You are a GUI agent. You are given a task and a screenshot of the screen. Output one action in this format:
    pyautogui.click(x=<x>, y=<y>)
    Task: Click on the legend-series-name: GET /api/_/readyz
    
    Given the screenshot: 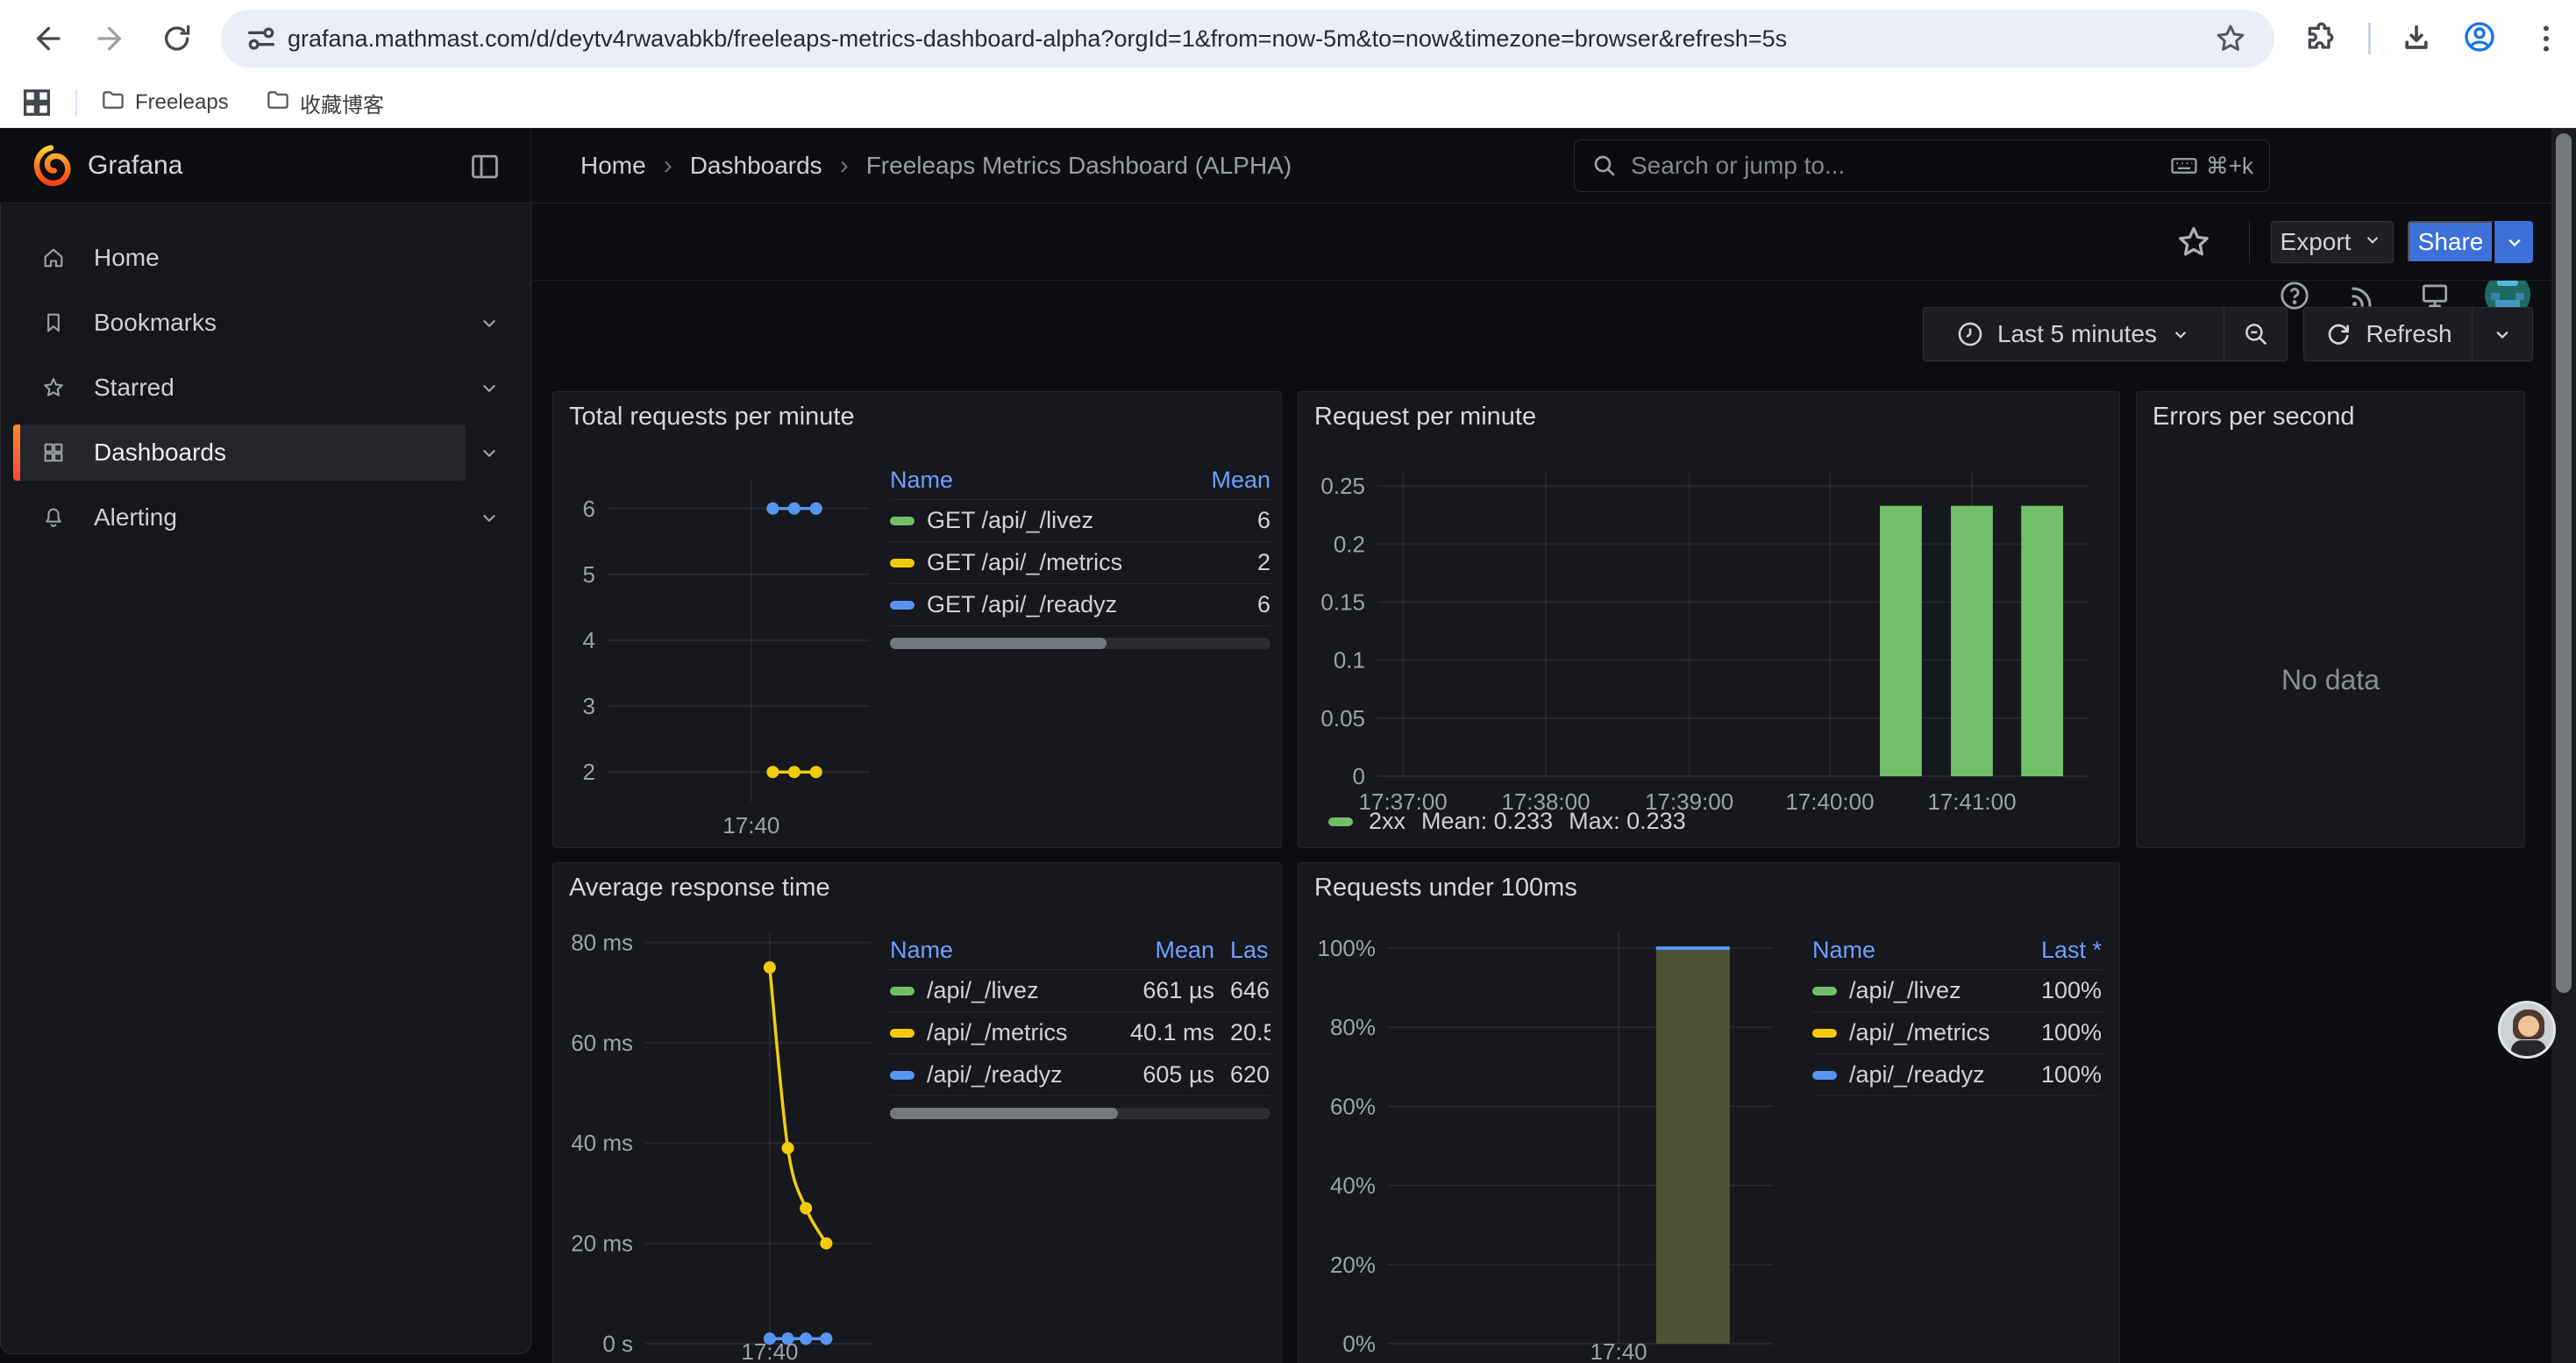 What is the action you would take?
    pyautogui.click(x=1022, y=604)
    